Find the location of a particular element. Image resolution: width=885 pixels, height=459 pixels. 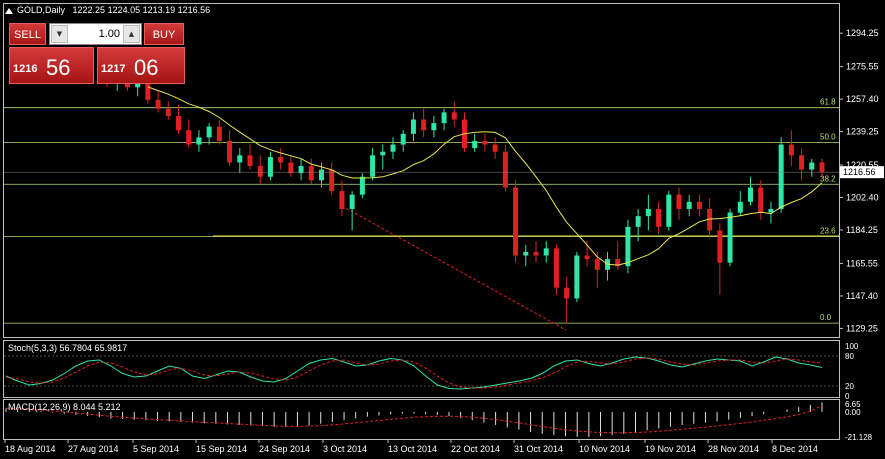

time-tick-label: 8 Dec 2014 is located at coordinates (795, 449).